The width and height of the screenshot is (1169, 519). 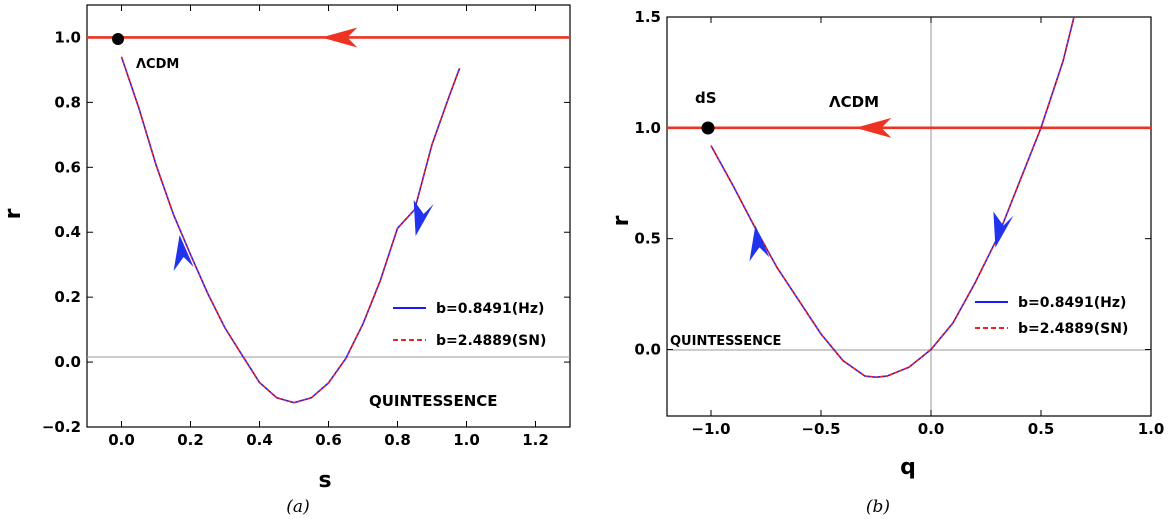 I want to click on y-tick-label-a-2: 0.2, so click(x=67, y=297).